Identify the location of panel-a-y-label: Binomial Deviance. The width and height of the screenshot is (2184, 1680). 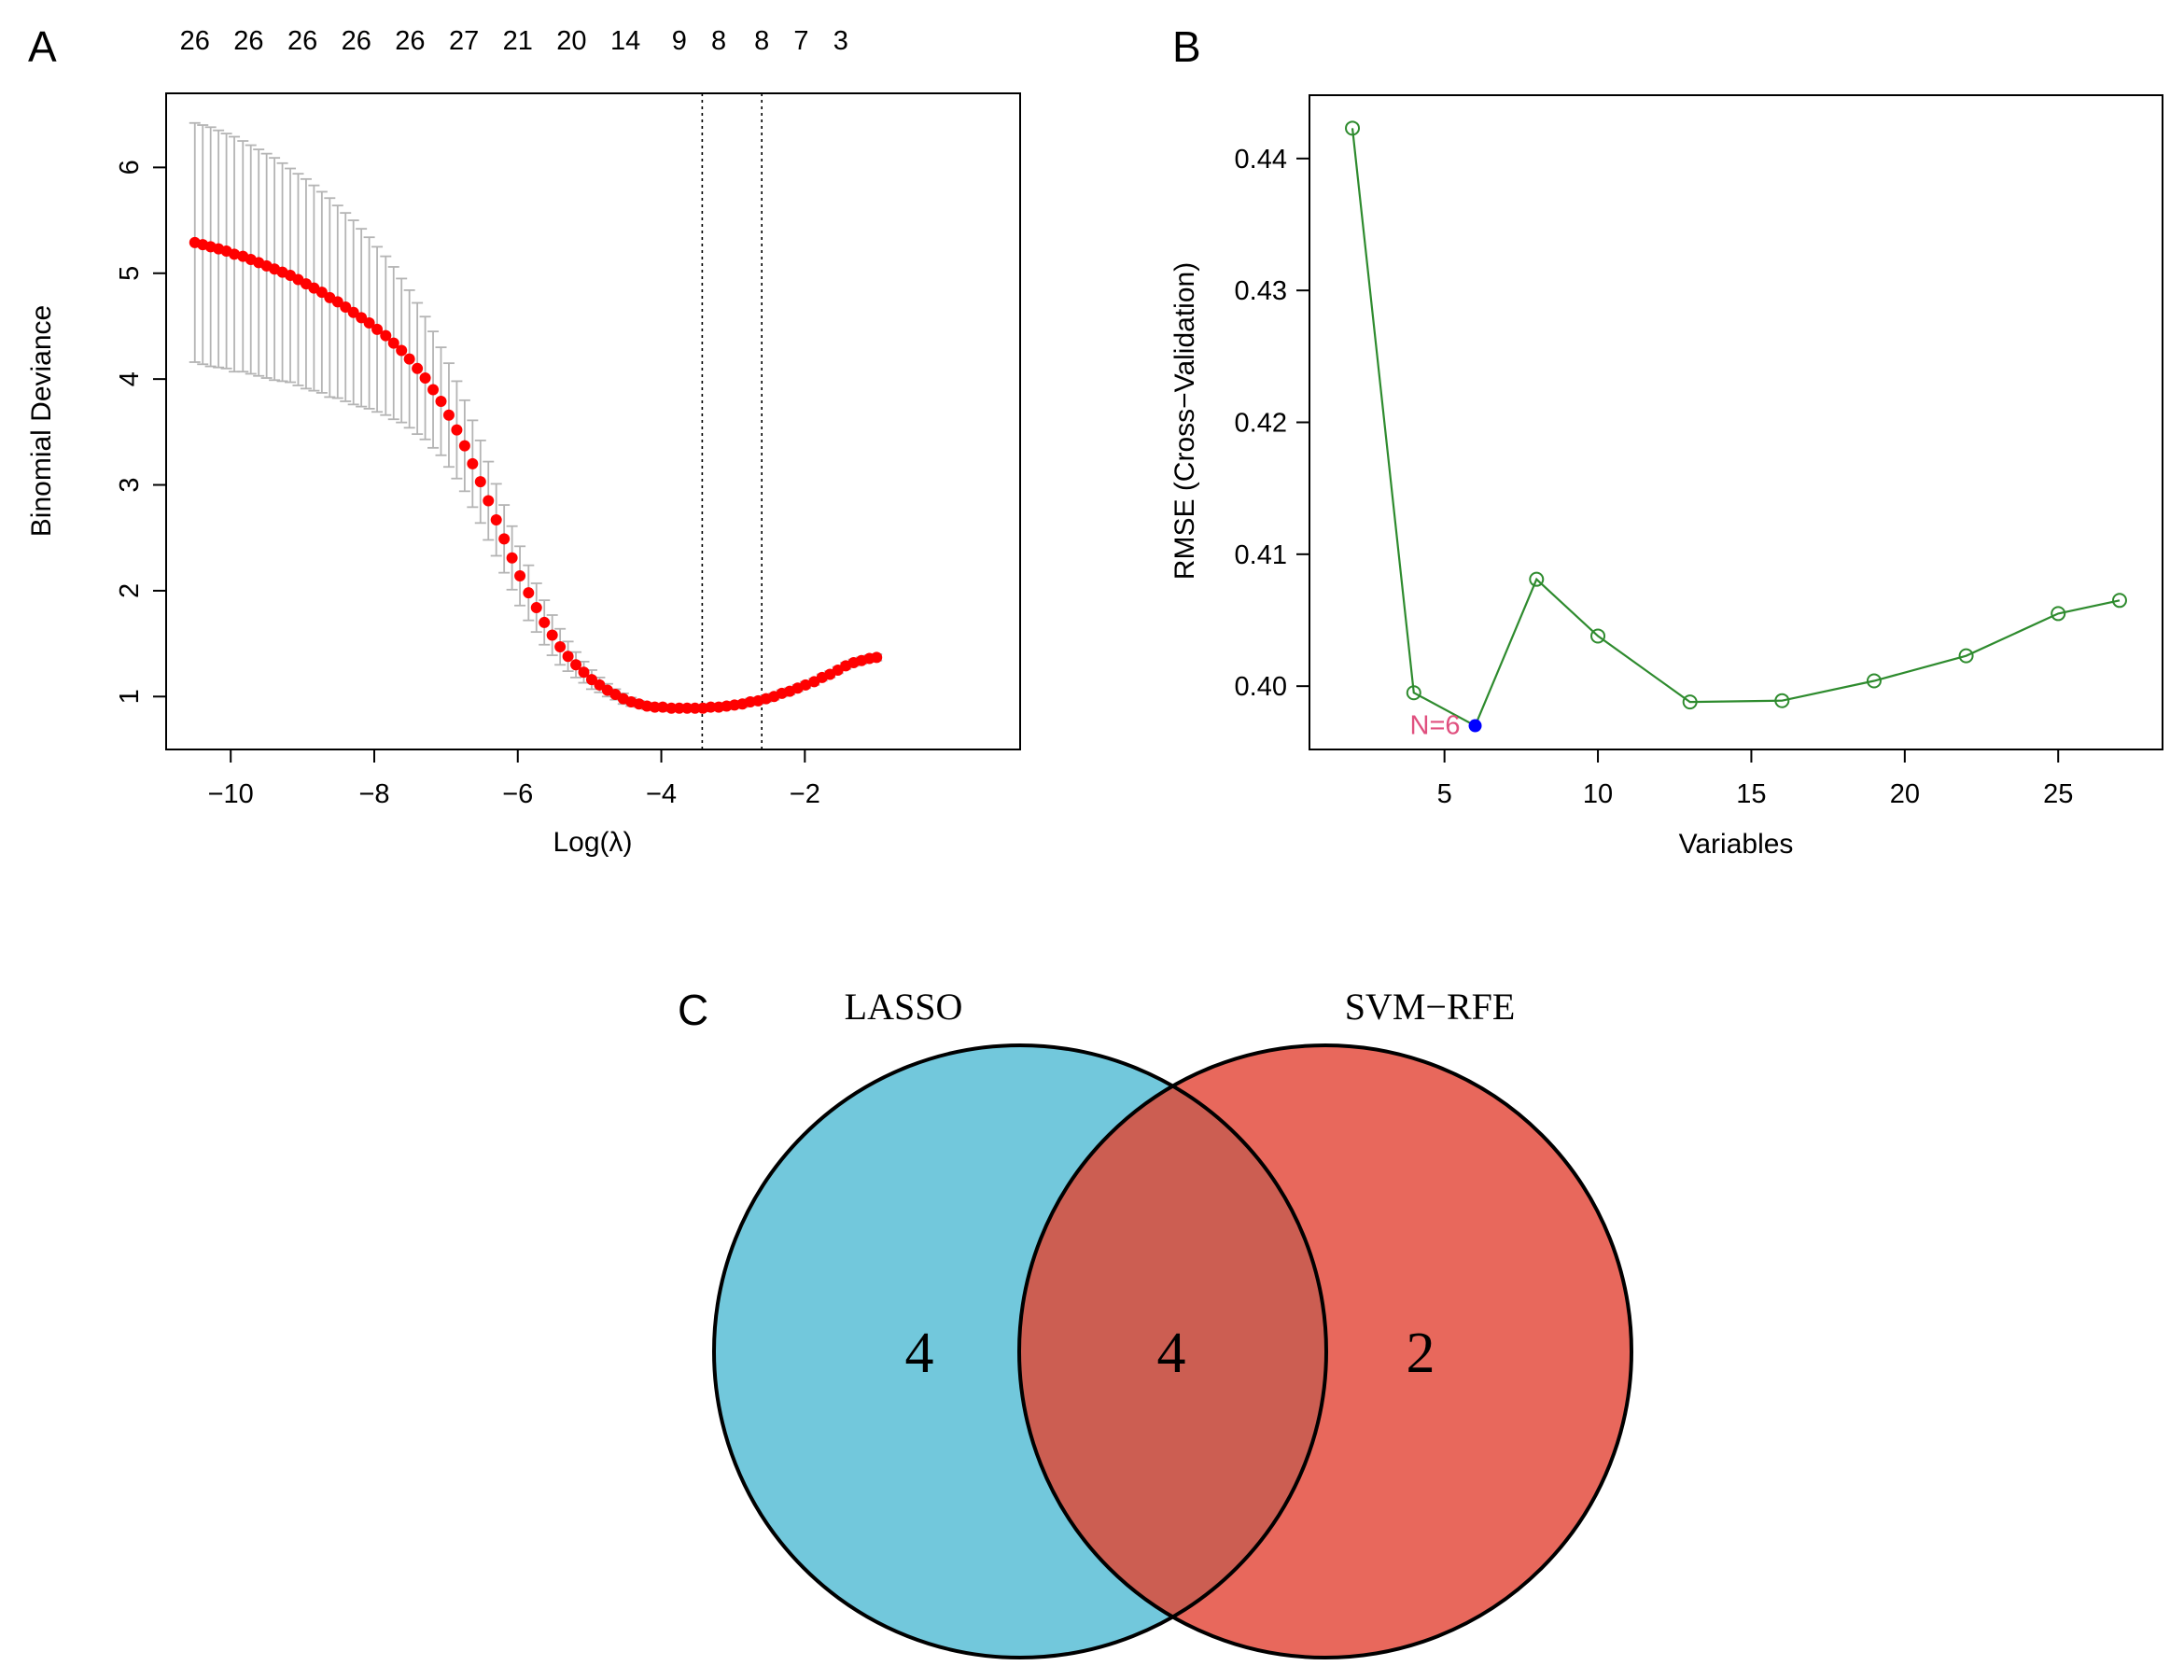
(41, 421).